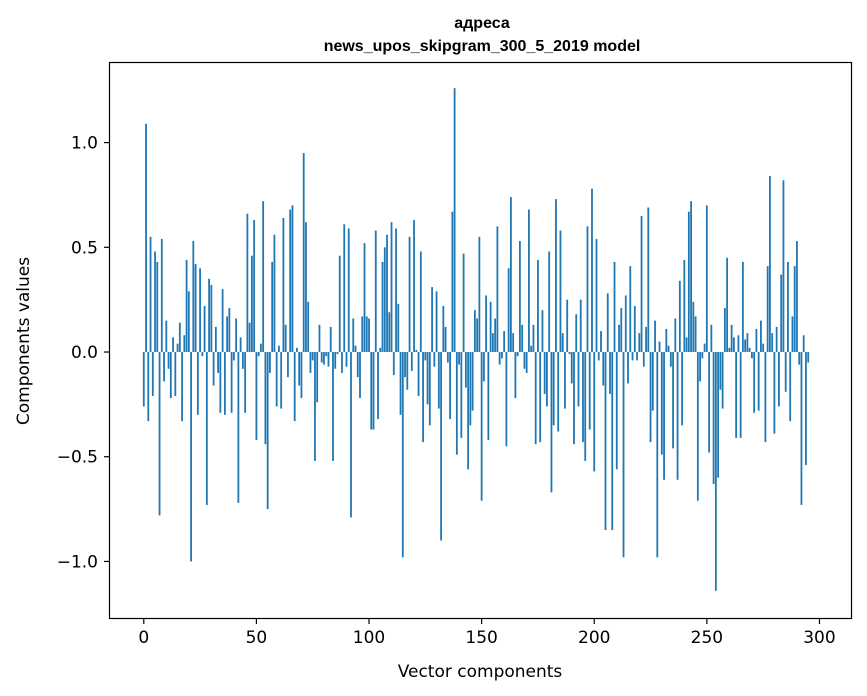  Describe the element at coordinates (24, 341) in the screenshot. I see `y-axis-label: Components values` at that location.